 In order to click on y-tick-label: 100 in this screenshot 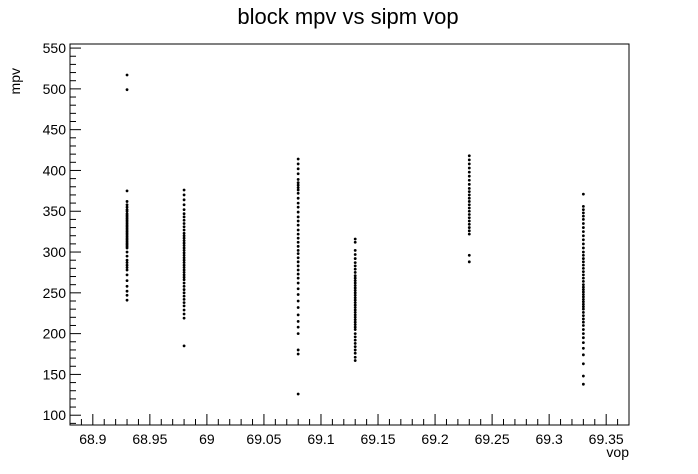, I will do `click(55, 415)`.